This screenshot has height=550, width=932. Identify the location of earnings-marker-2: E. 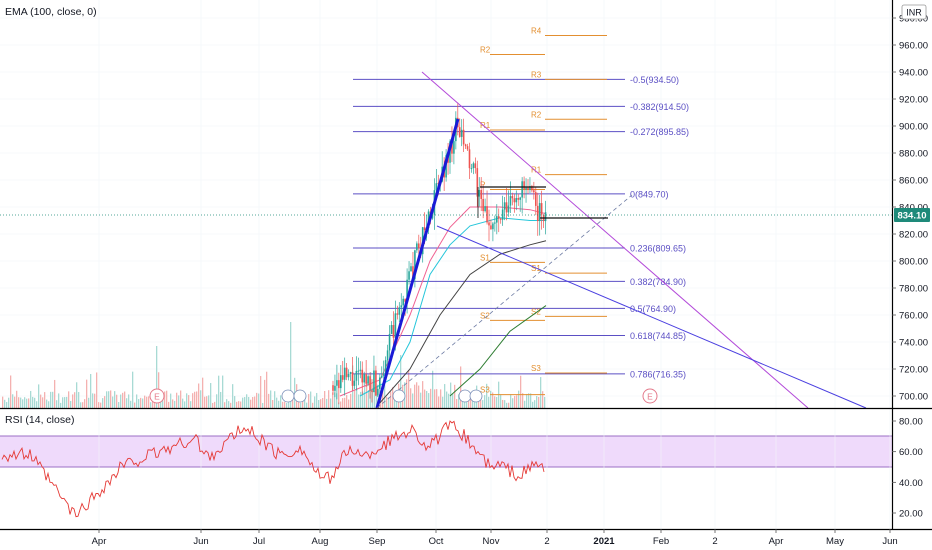
(650, 396).